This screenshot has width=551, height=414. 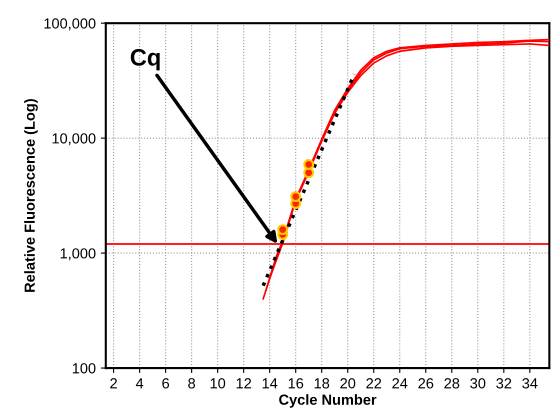 I want to click on x-tick-label: 8, so click(x=192, y=383).